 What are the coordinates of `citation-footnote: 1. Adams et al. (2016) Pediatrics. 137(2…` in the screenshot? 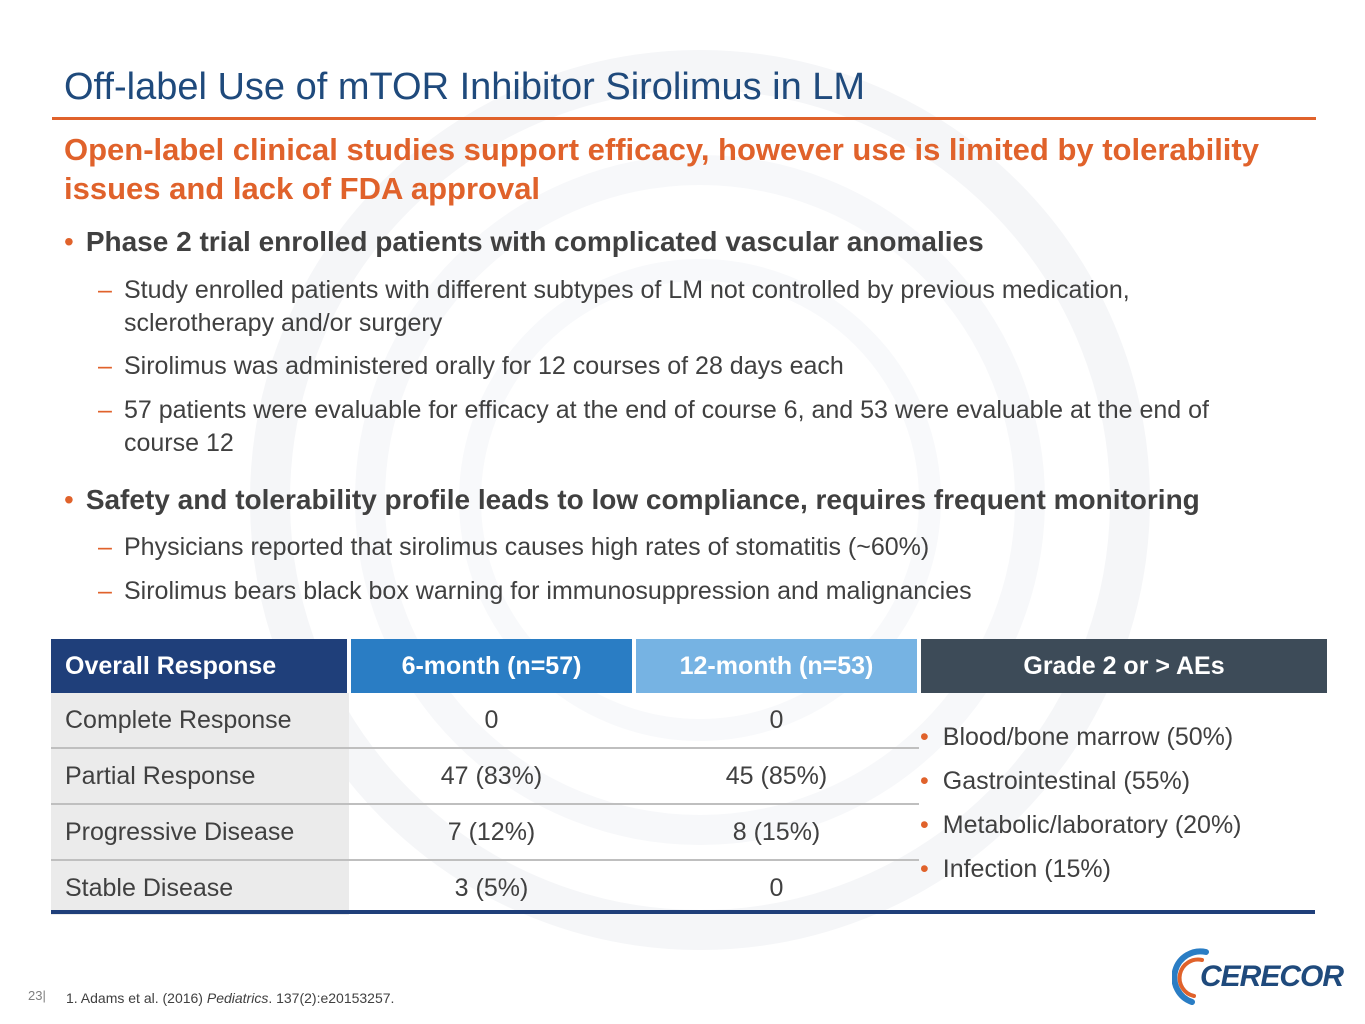 It's located at (230, 998).